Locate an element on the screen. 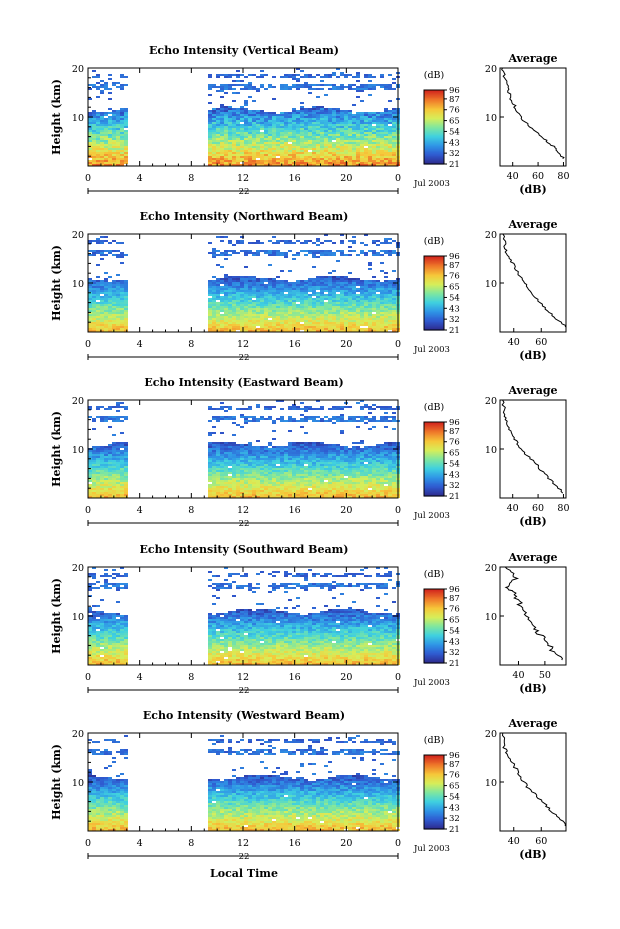 Image resolution: width=620 pixels, height=929 pixels. x-axis-label: Local Time is located at coordinates (244, 873).